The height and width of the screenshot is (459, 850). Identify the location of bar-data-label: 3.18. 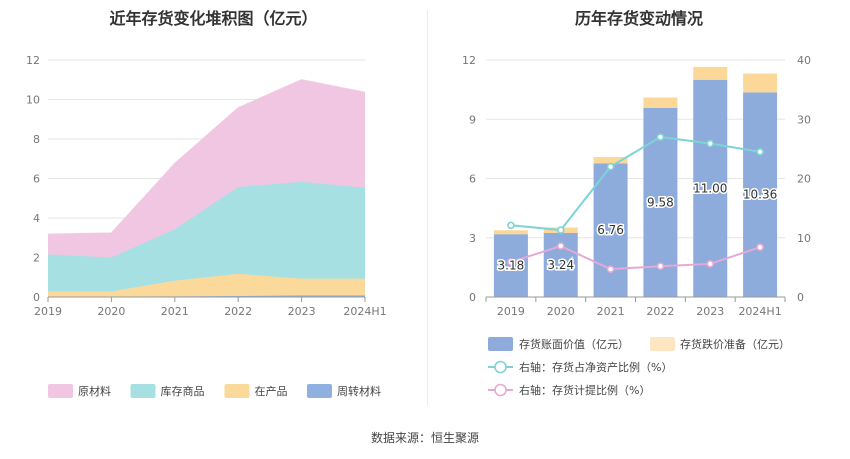
(511, 266).